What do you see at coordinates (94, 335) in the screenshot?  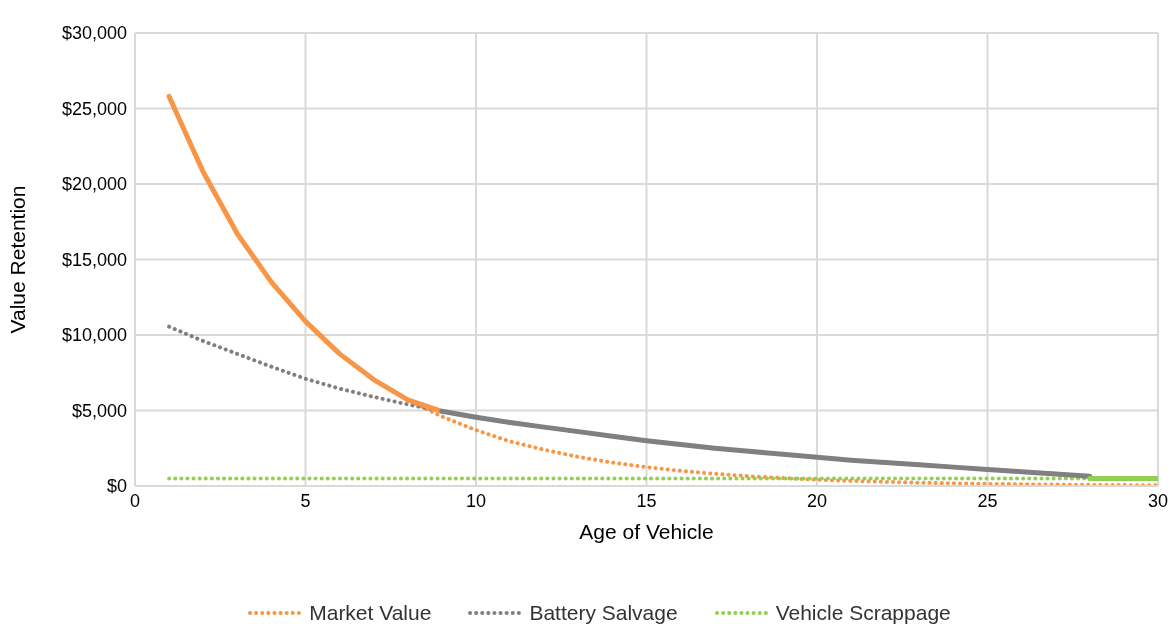 I see `y-tick-label: $10,000` at bounding box center [94, 335].